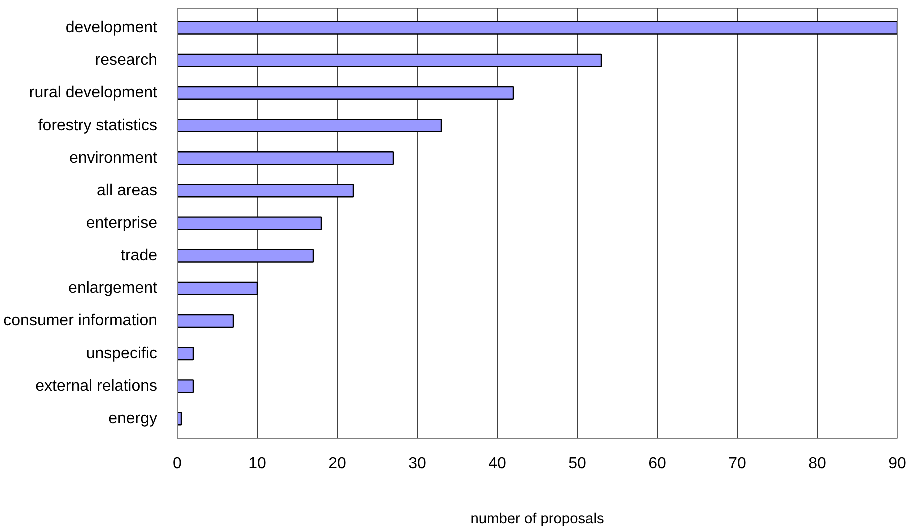  I want to click on y-tick-label: consumer information, so click(81, 321).